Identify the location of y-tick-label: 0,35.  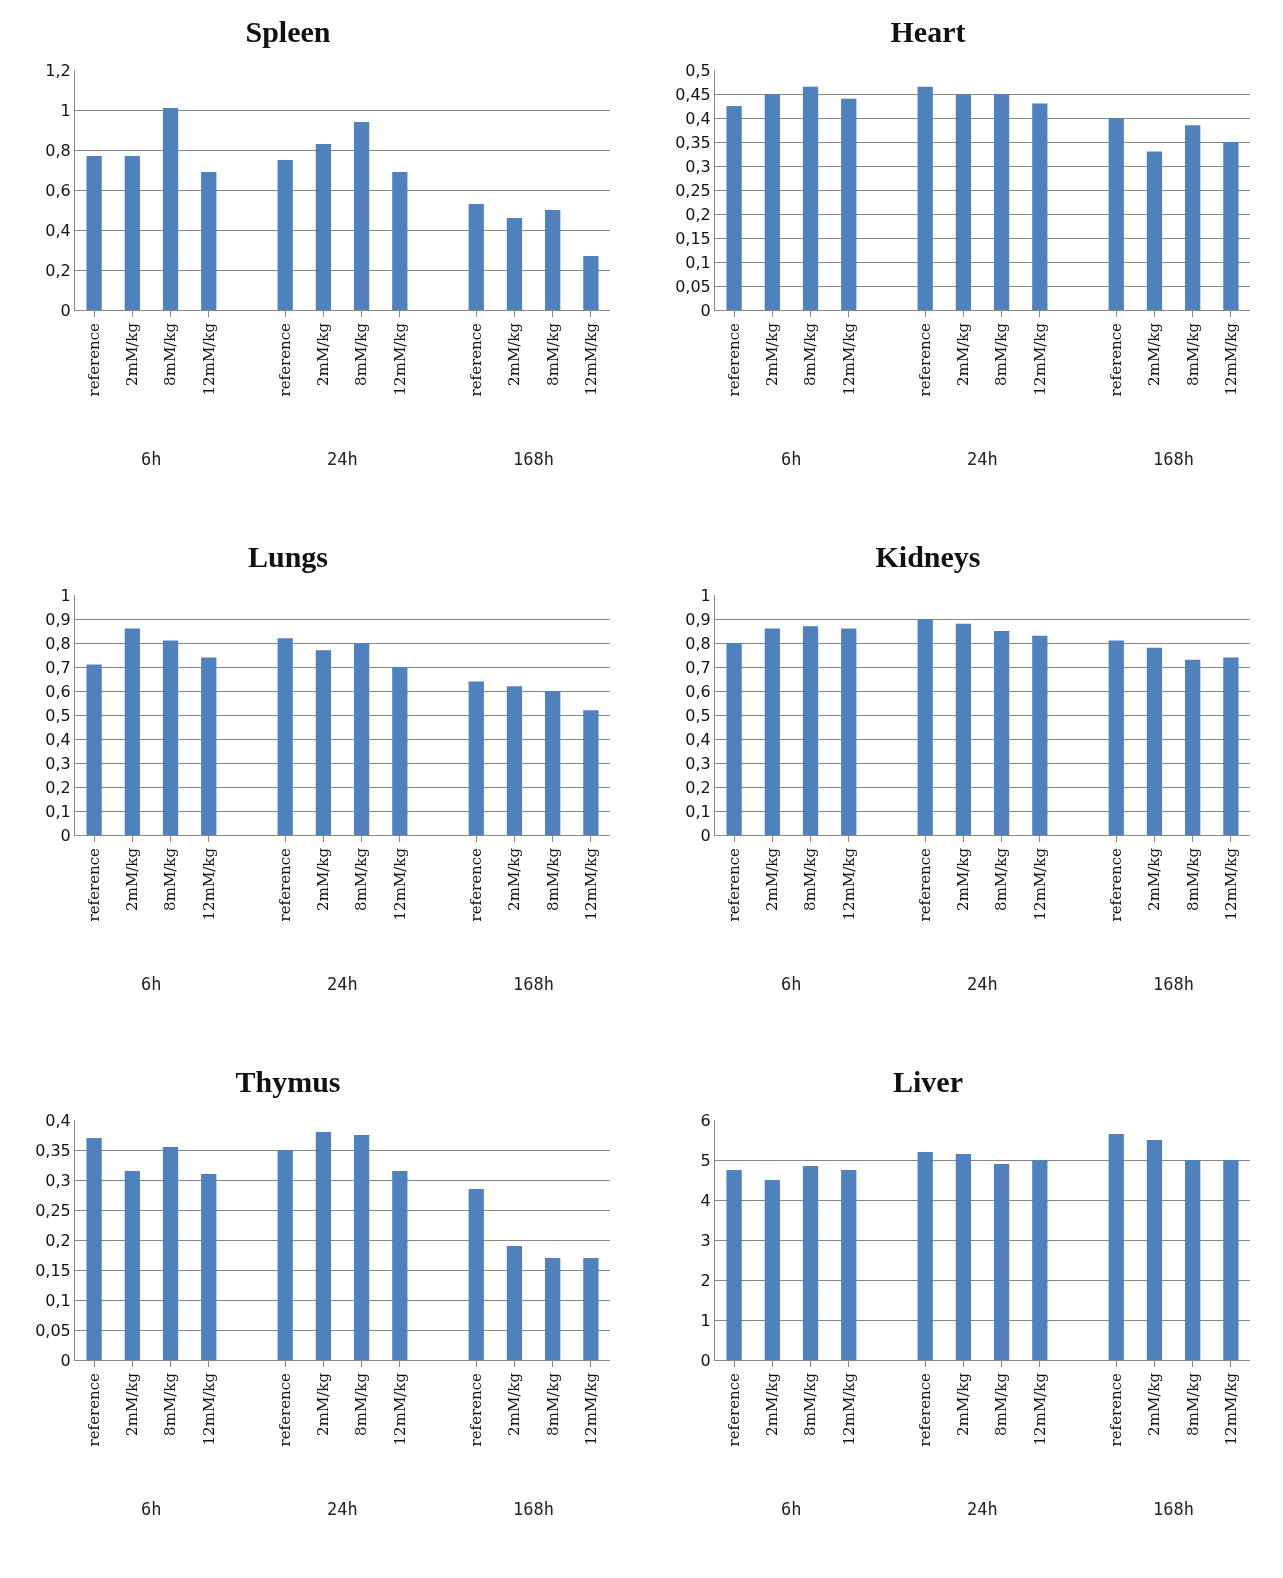
(53, 1150).